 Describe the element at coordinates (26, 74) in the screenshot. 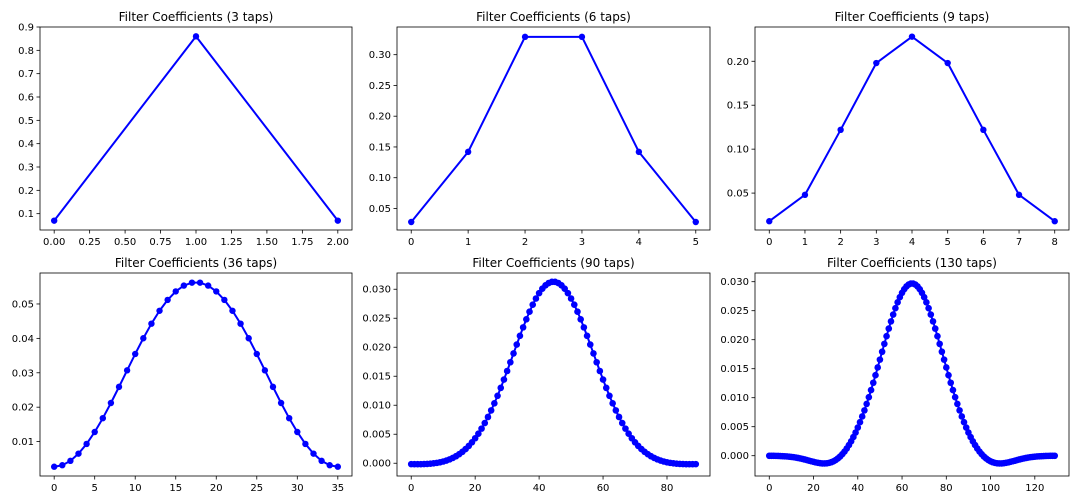

I see `y-tick-label: 0.7` at that location.